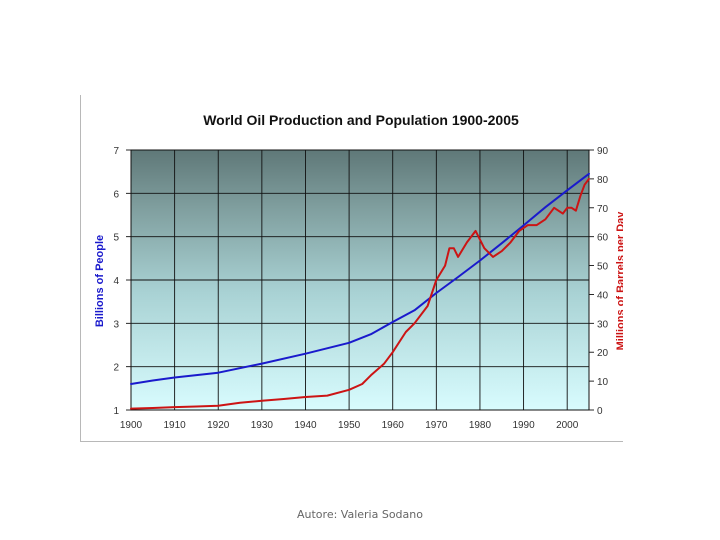  What do you see at coordinates (603, 209) in the screenshot?
I see `right-tick-label: 70` at bounding box center [603, 209].